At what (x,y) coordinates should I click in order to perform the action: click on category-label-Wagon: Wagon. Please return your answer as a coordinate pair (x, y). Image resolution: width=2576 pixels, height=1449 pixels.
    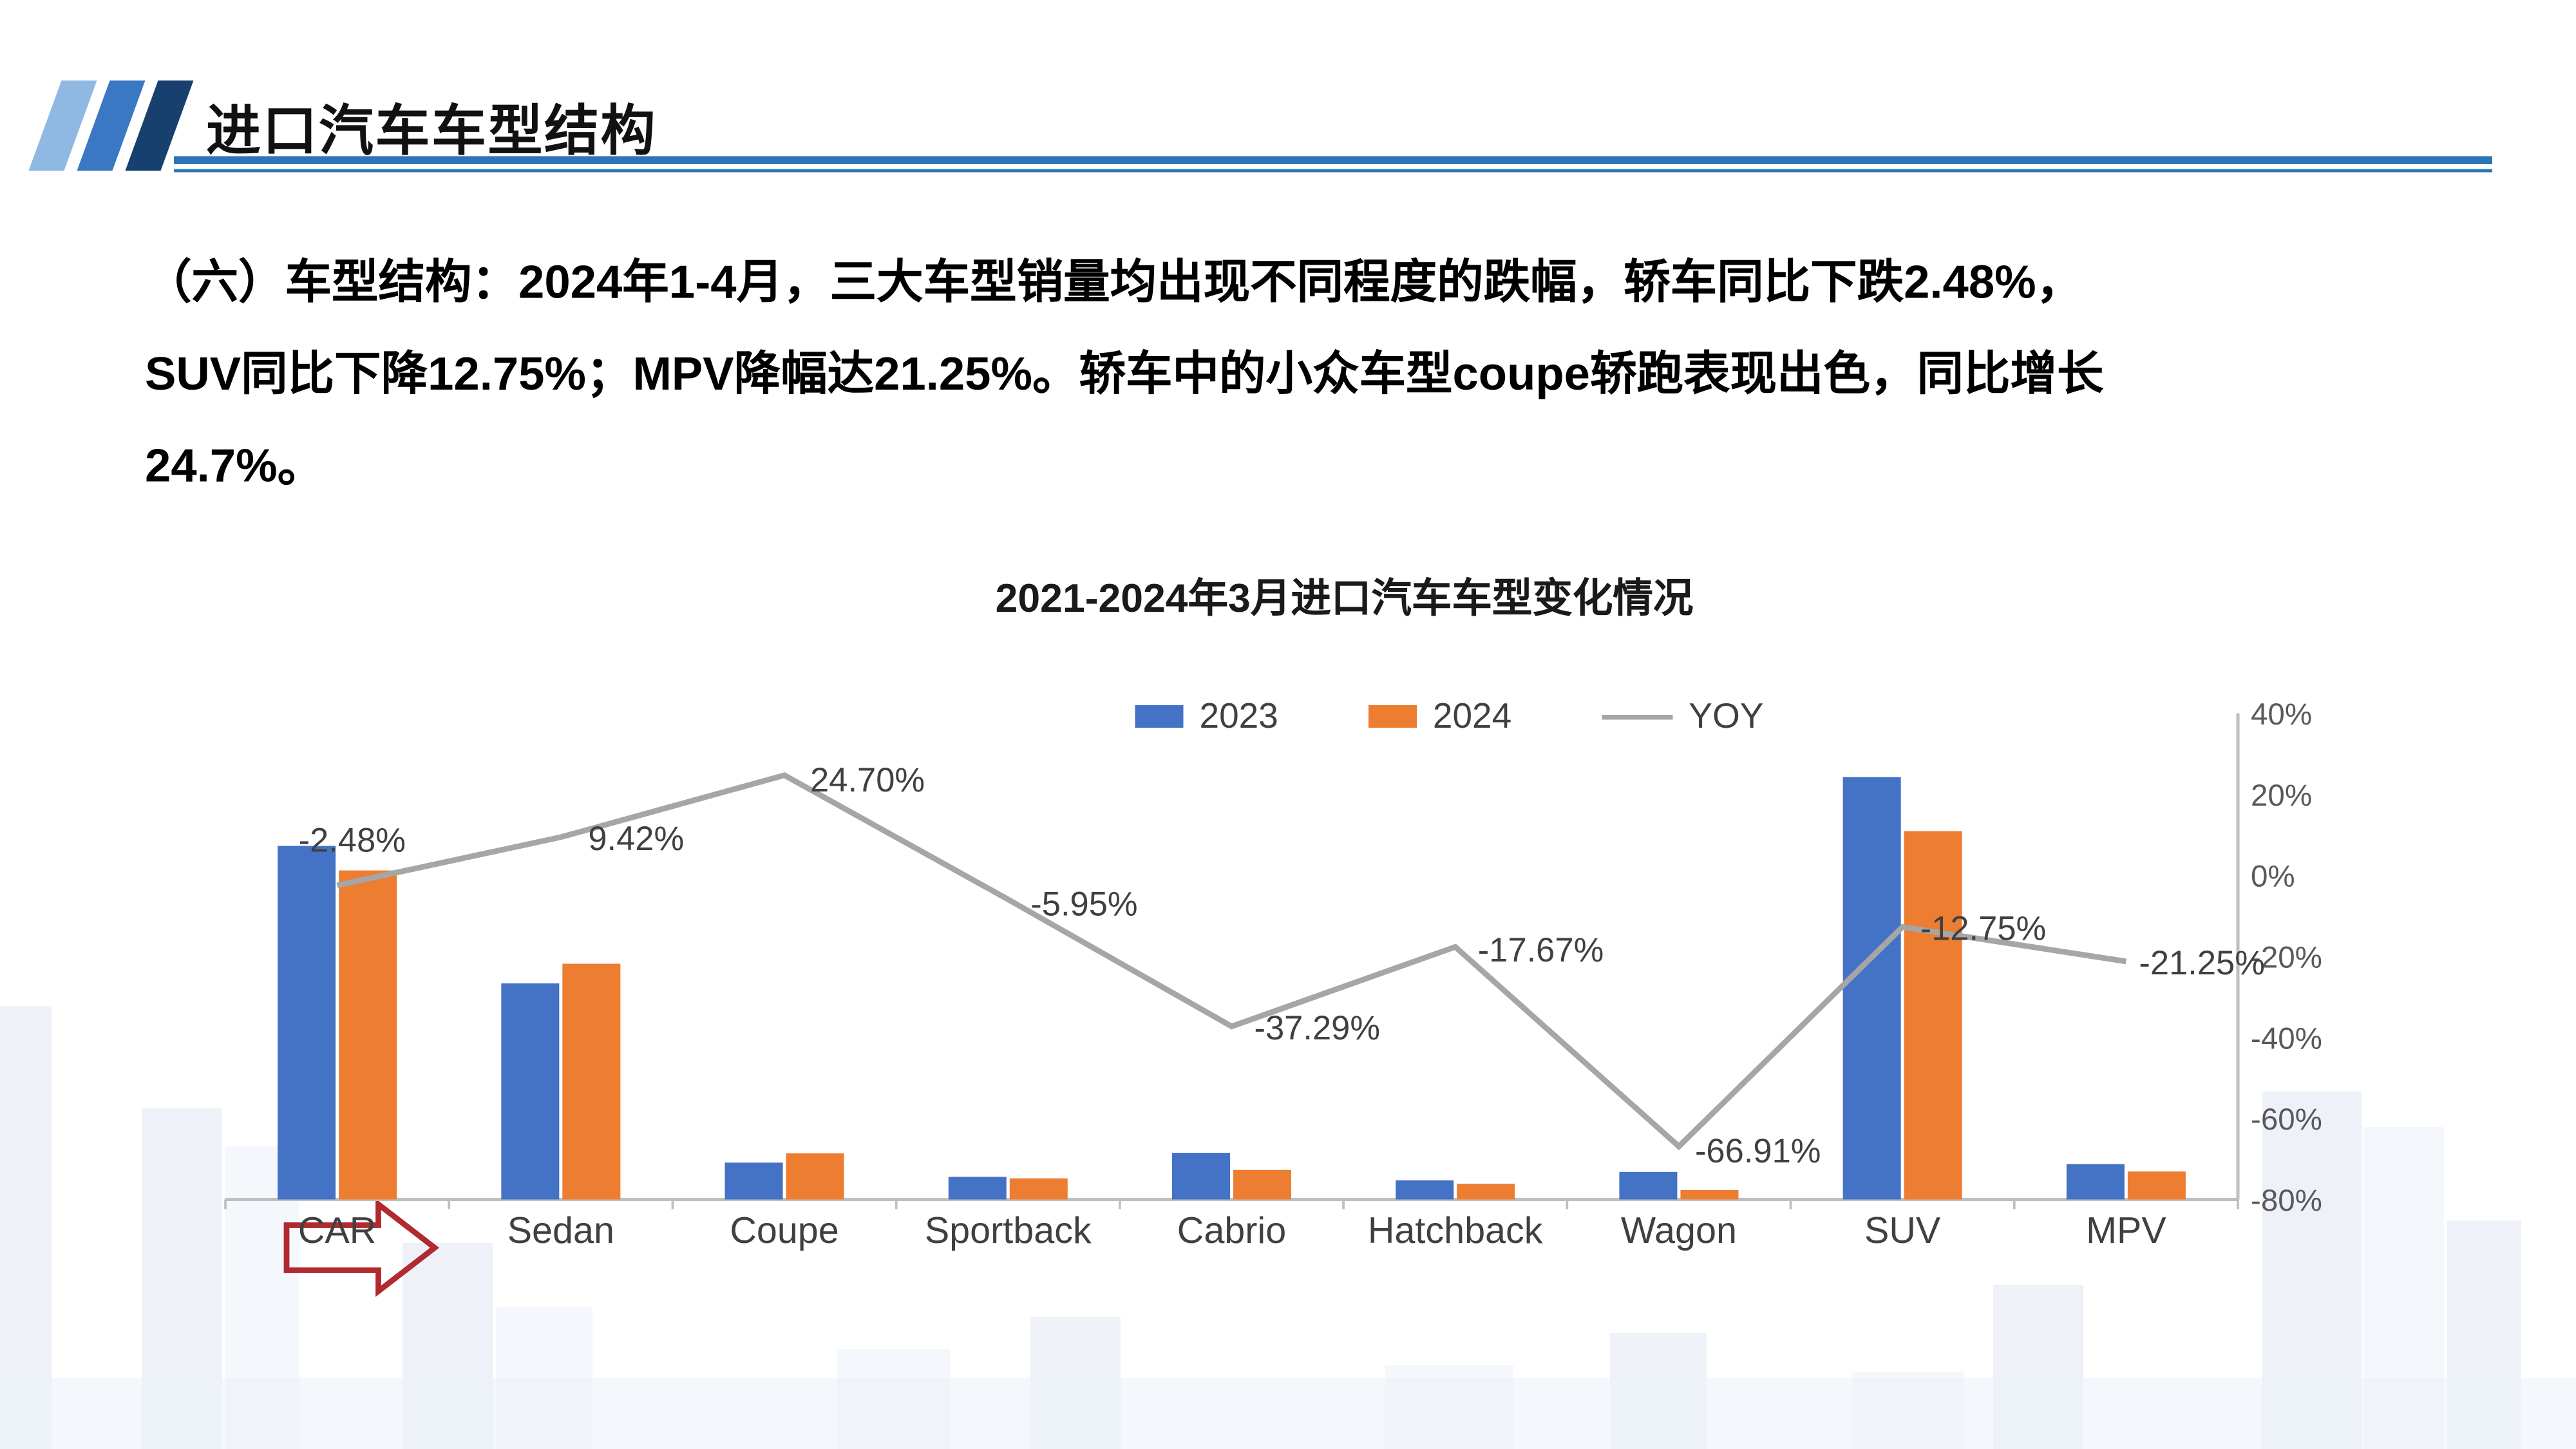
    Looking at the image, I should click on (1679, 1230).